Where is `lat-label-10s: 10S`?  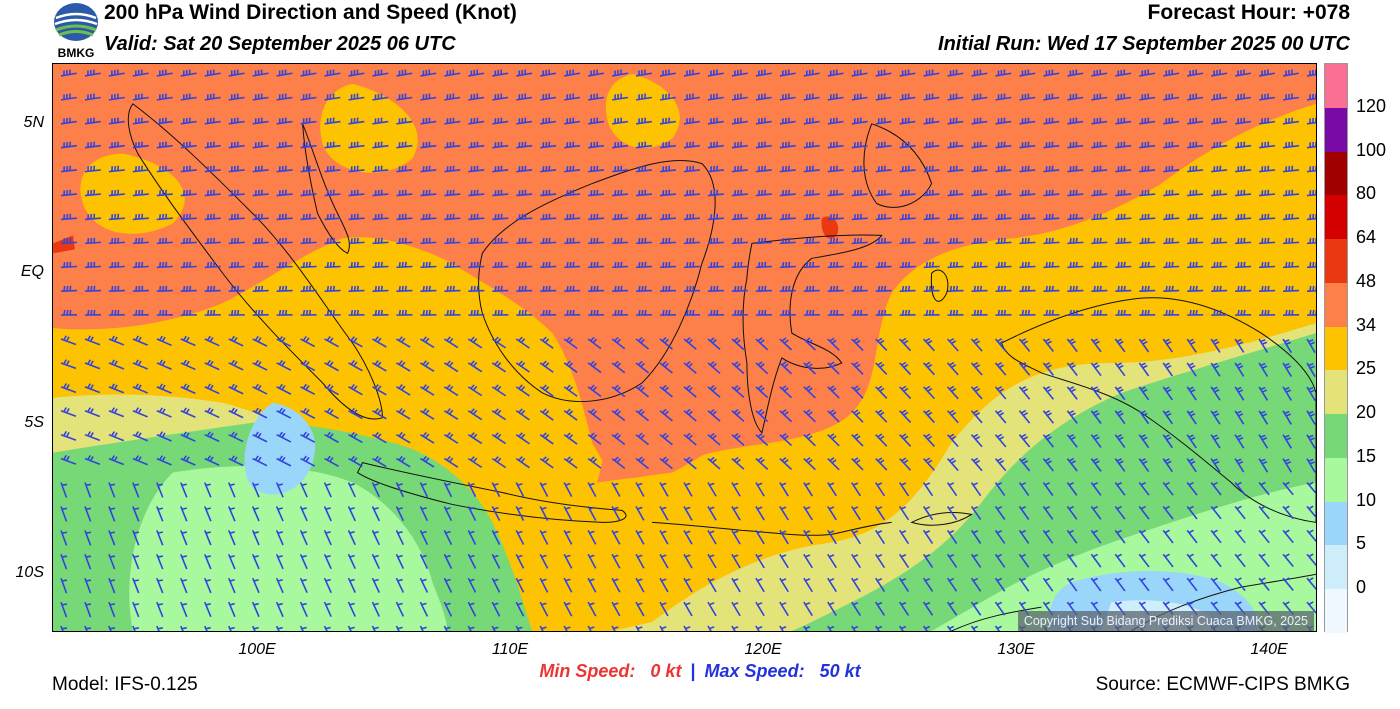
lat-label-10s: 10S is located at coordinates (29, 572).